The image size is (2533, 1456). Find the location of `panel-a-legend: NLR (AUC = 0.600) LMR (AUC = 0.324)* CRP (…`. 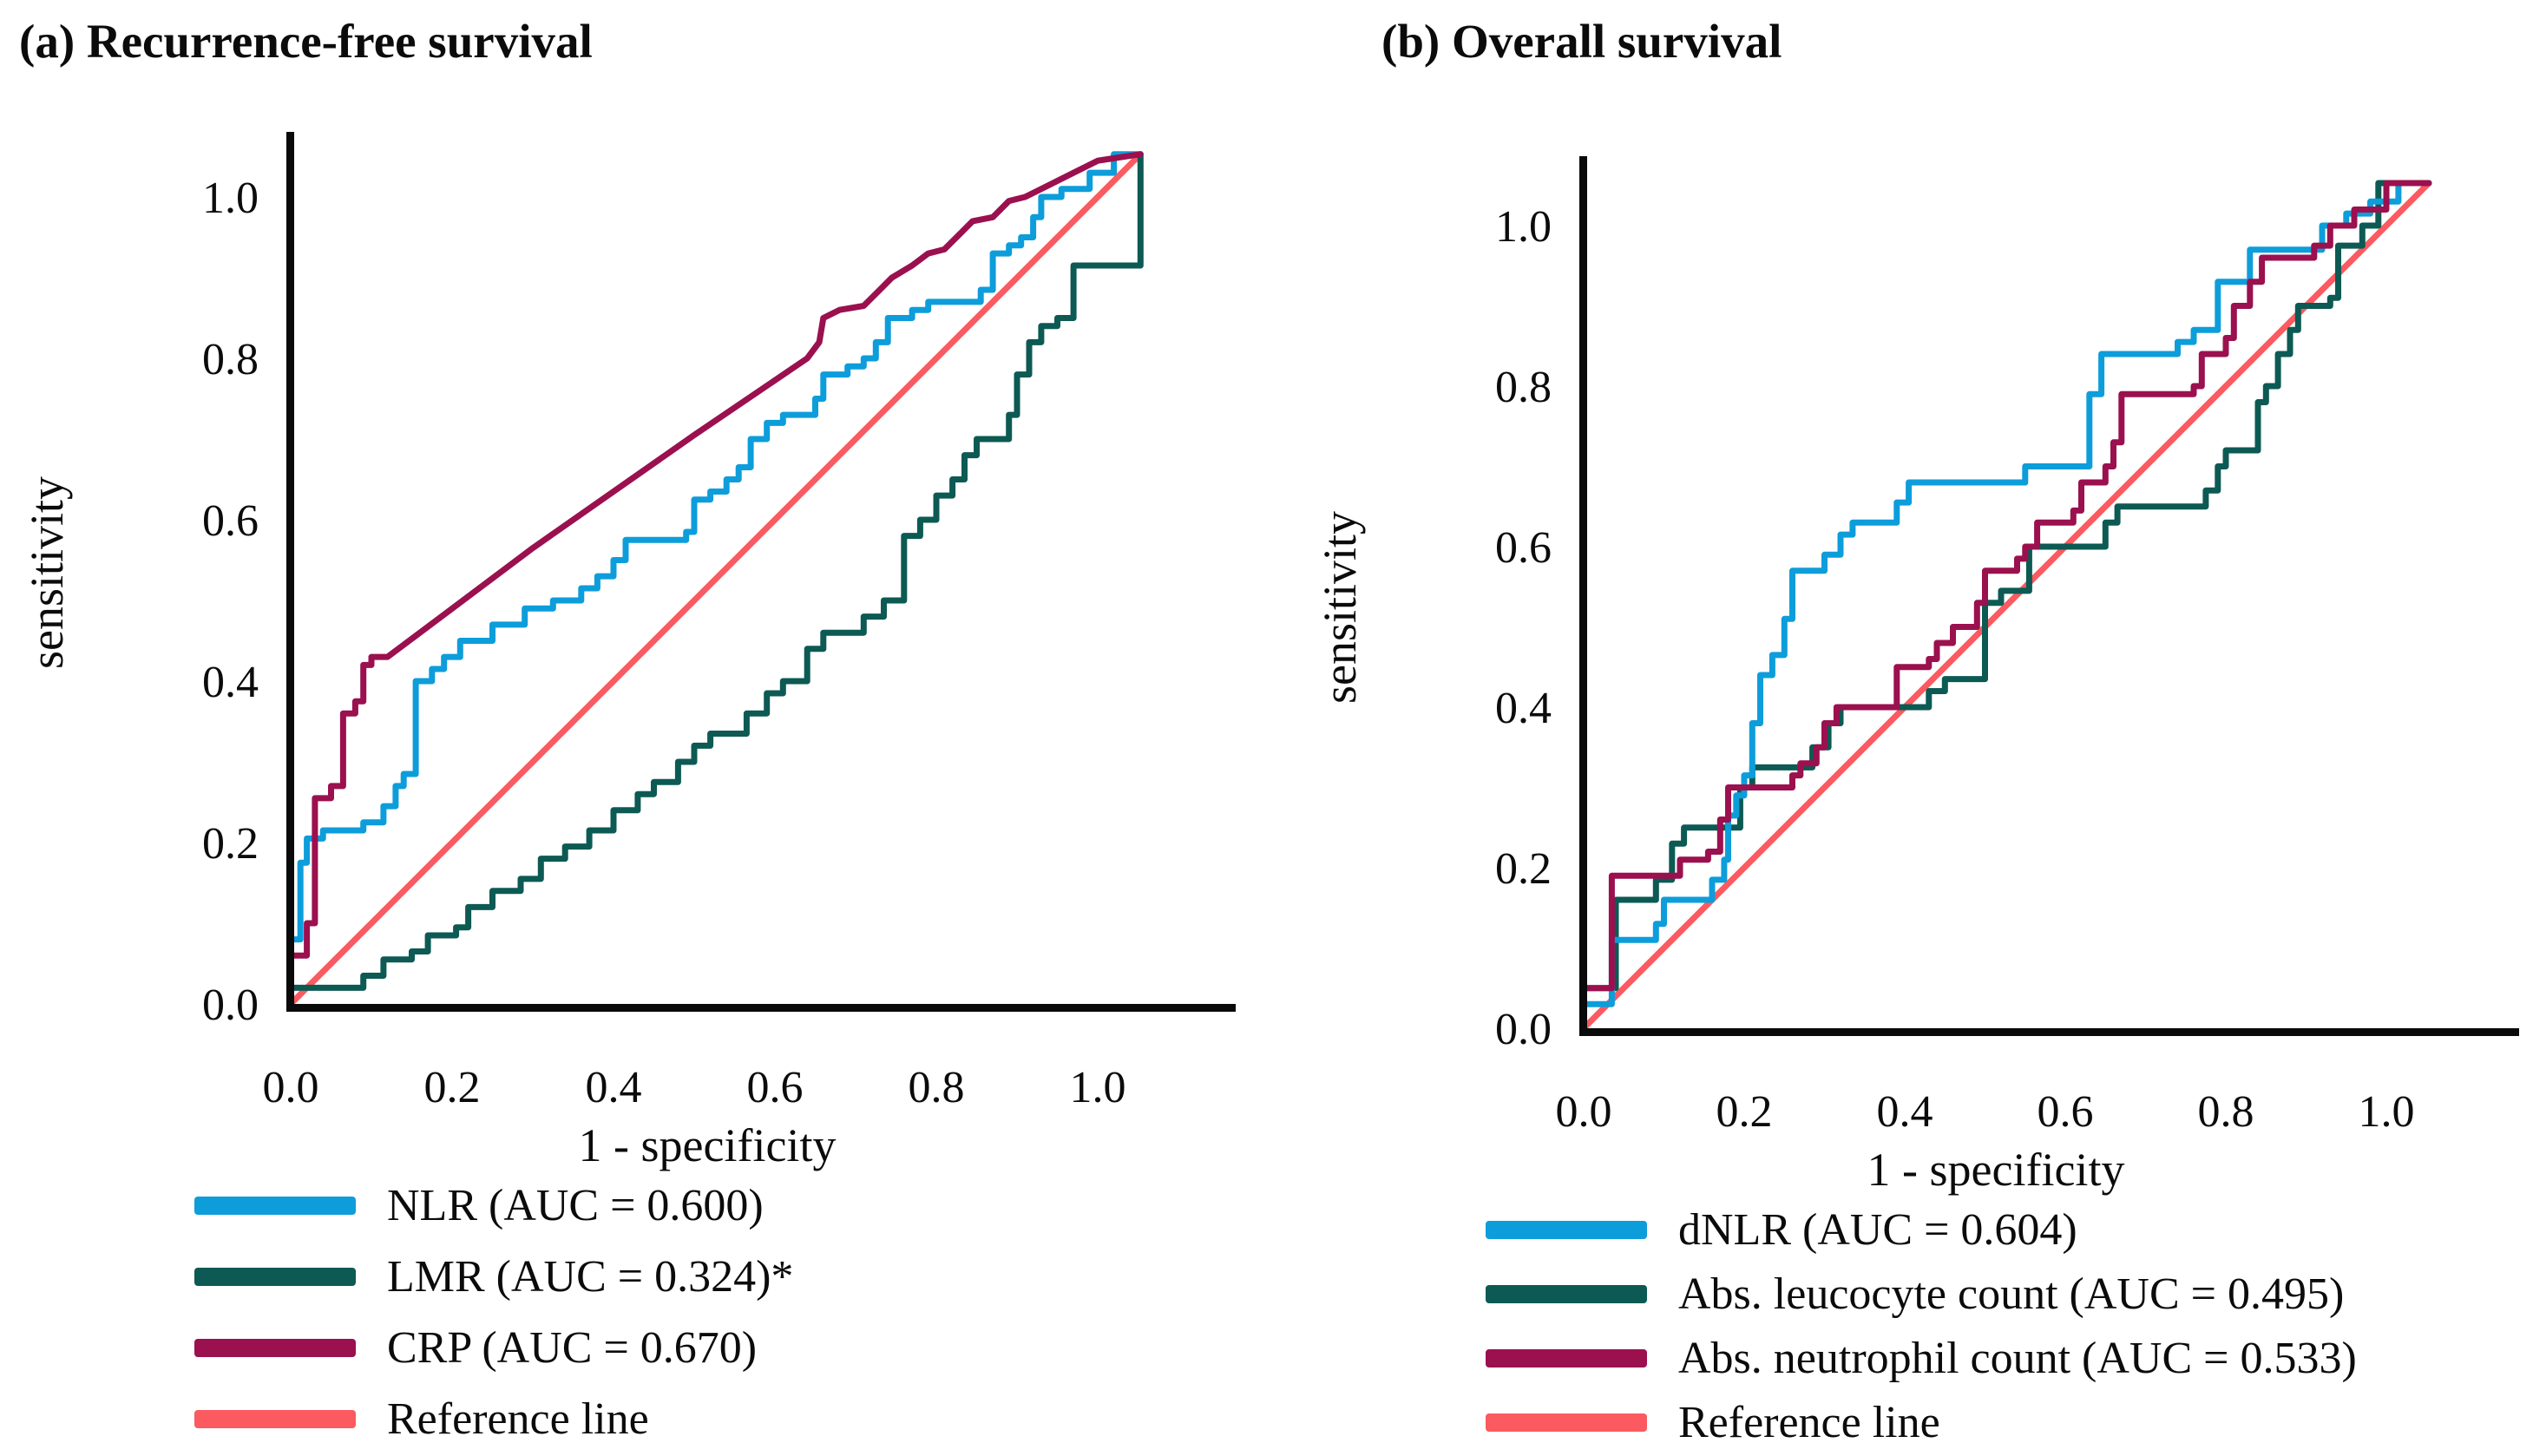

panel-a-legend: NLR (AUC = 0.600) LMR (AUC = 0.324)* CRP (… is located at coordinates (493, 1312).